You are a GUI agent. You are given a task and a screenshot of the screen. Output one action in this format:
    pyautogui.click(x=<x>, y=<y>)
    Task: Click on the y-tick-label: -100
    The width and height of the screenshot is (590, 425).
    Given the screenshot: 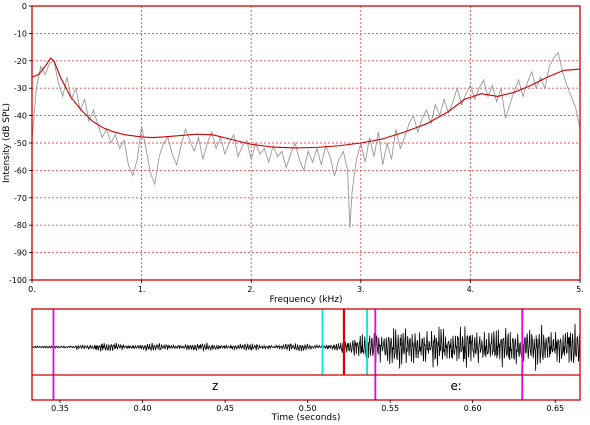 What is the action you would take?
    pyautogui.click(x=18, y=280)
    